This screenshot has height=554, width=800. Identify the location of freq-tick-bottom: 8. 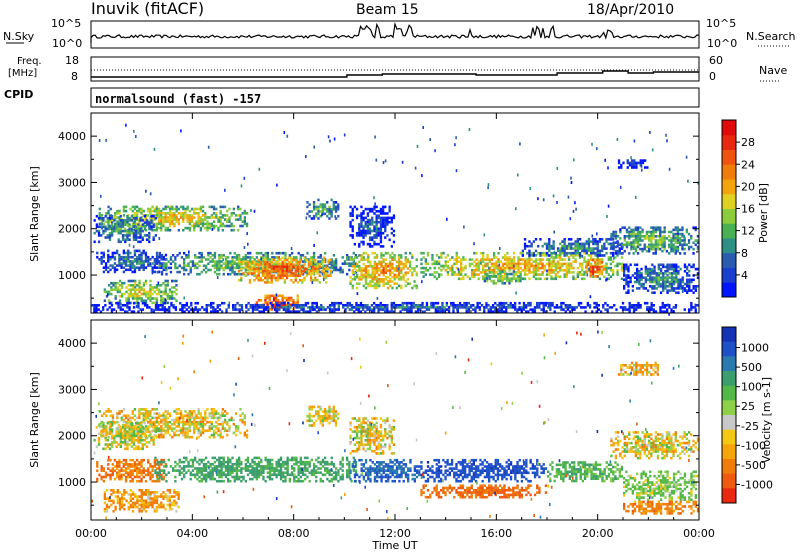
(74, 76).